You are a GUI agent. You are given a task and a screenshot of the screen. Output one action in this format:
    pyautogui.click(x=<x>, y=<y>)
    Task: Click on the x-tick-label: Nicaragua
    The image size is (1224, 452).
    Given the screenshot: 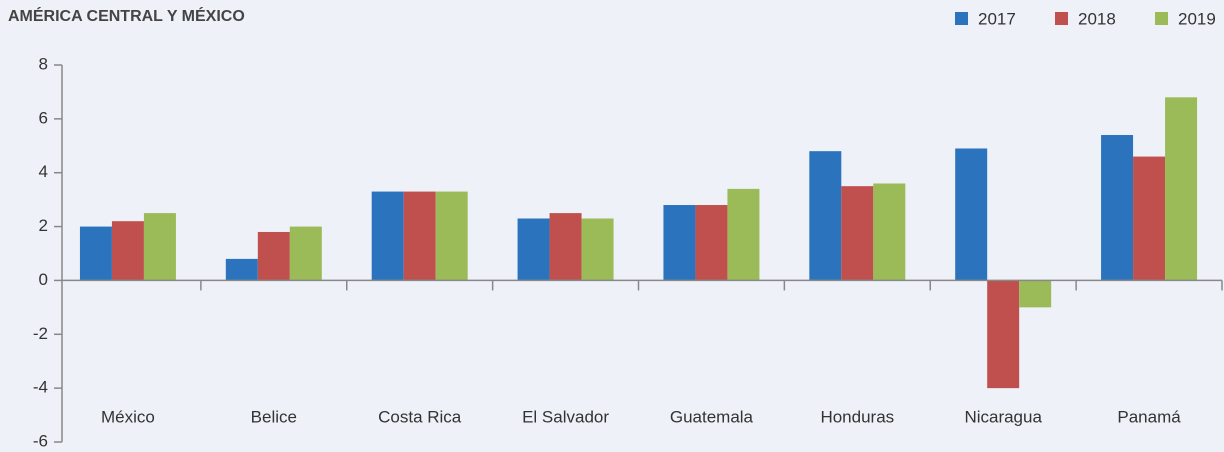 What is the action you would take?
    pyautogui.click(x=1003, y=416)
    